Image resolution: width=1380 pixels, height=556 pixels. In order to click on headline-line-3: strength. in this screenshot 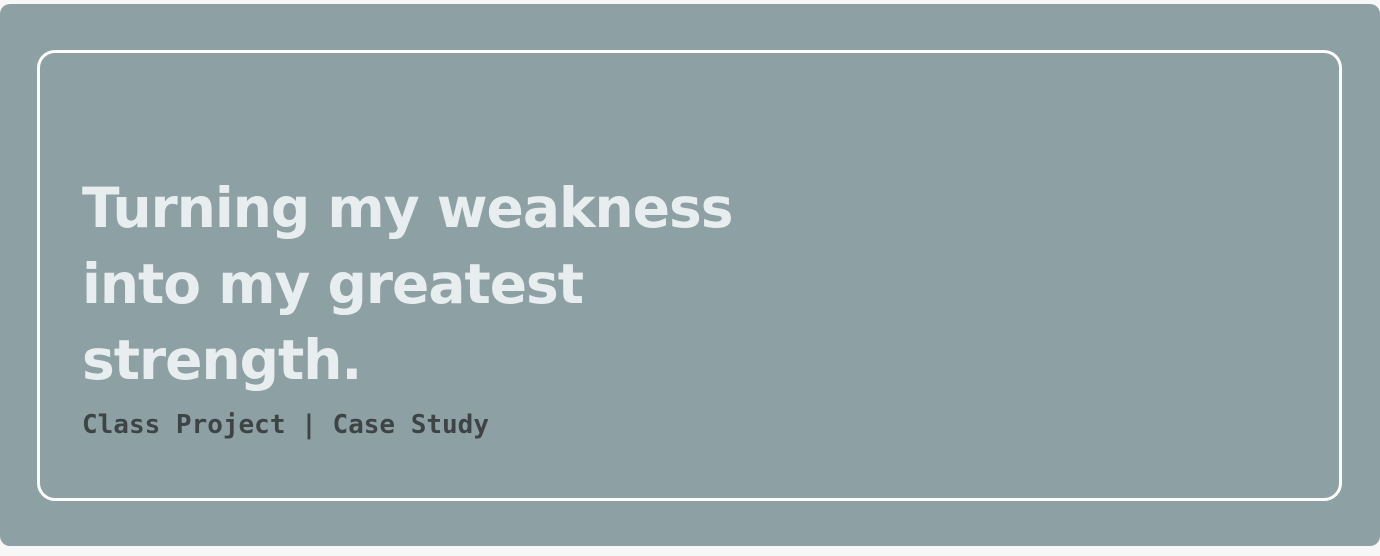, I will do `click(222, 360)`.